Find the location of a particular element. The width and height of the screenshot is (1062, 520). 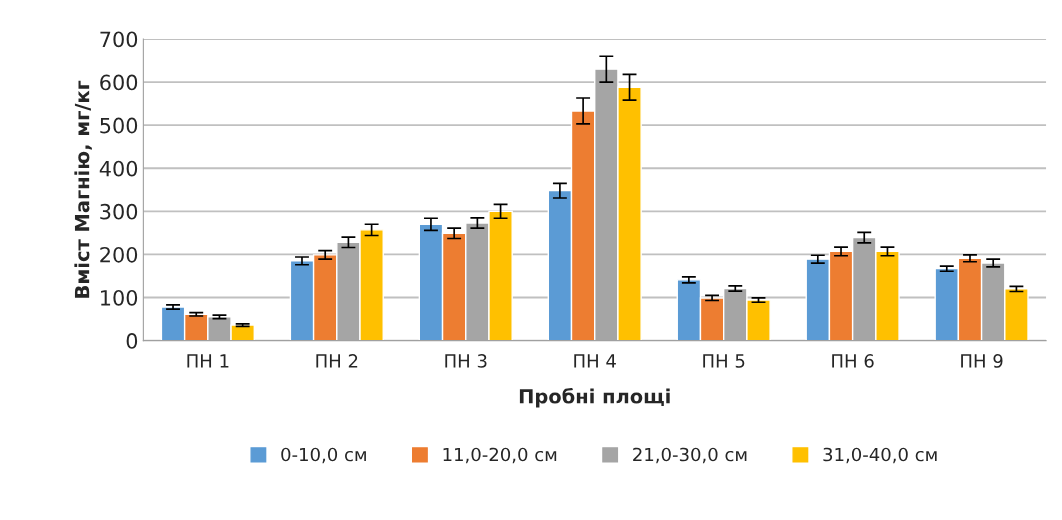

legend-label: 11,0-20,0 см is located at coordinates (500, 455).